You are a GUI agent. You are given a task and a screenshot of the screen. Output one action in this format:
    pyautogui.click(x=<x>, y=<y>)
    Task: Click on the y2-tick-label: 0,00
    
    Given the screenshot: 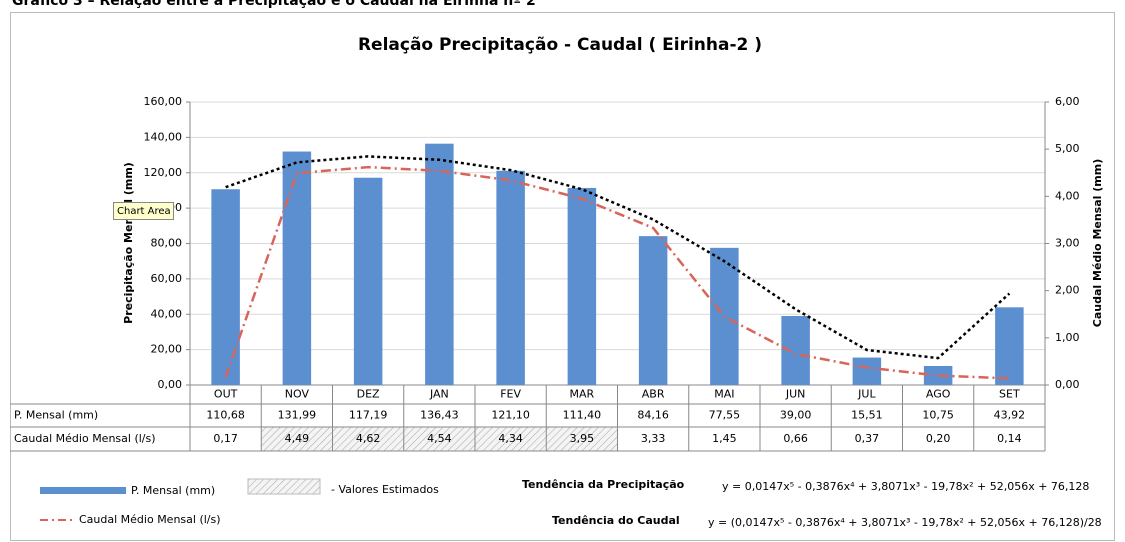 What is the action you would take?
    pyautogui.click(x=1067, y=384)
    